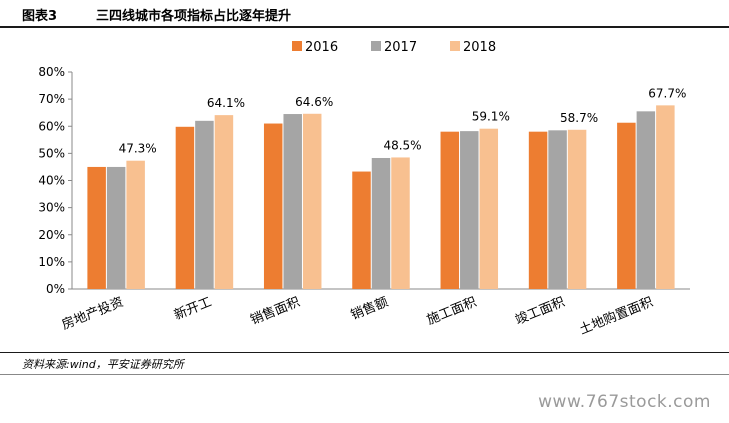 This screenshot has height=423, width=729. Describe the element at coordinates (667, 93) in the screenshot. I see `data-label: 67.7%` at that location.